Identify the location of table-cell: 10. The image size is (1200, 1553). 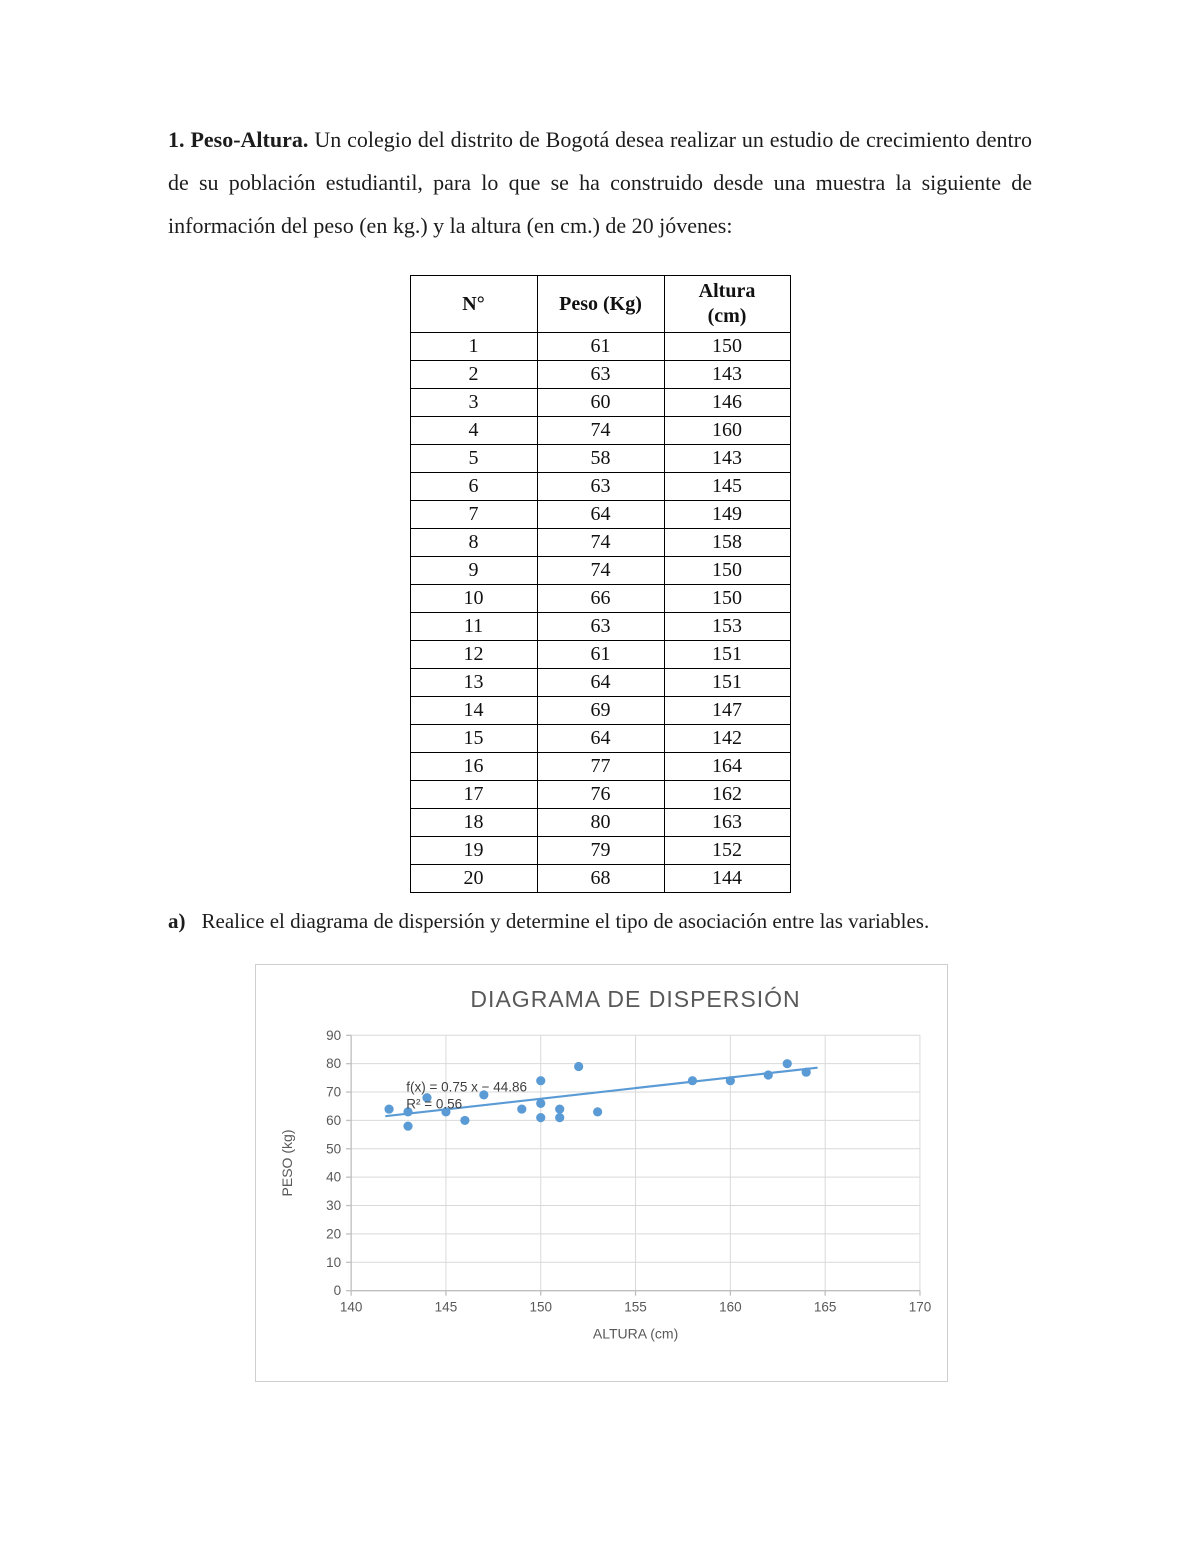
(473, 598).